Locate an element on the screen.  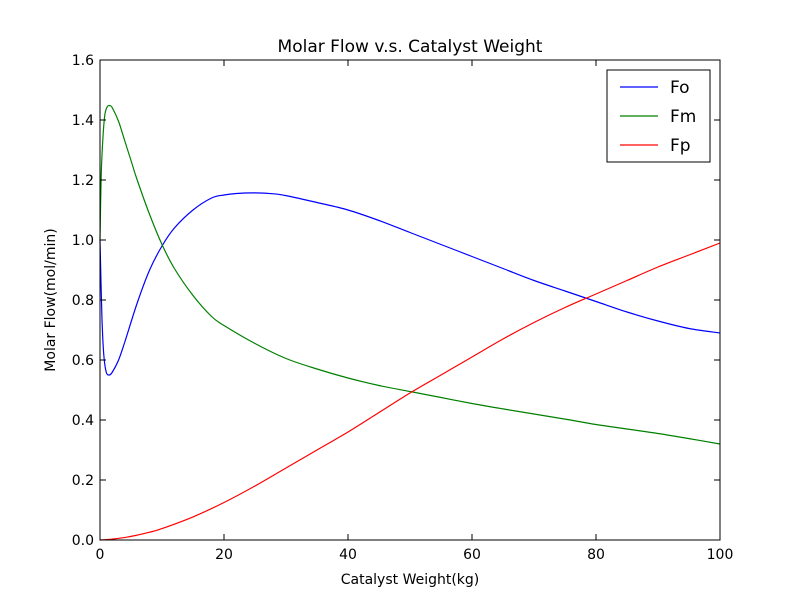
x-tick-label: 100 is located at coordinates (720, 555).